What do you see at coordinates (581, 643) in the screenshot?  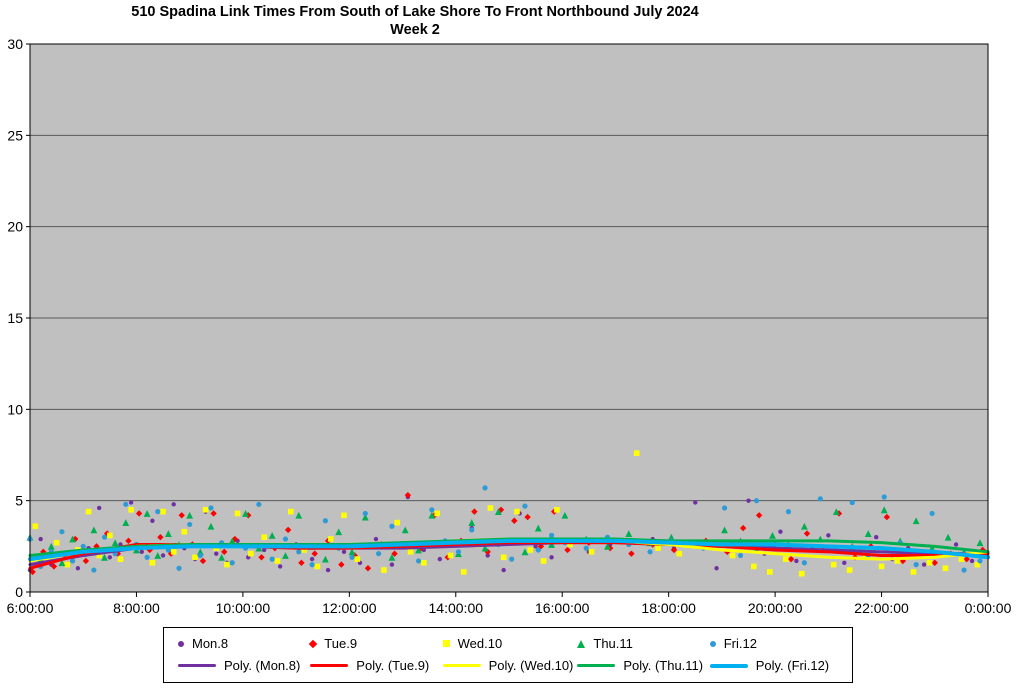 I see `triangle-marker-icon` at bounding box center [581, 643].